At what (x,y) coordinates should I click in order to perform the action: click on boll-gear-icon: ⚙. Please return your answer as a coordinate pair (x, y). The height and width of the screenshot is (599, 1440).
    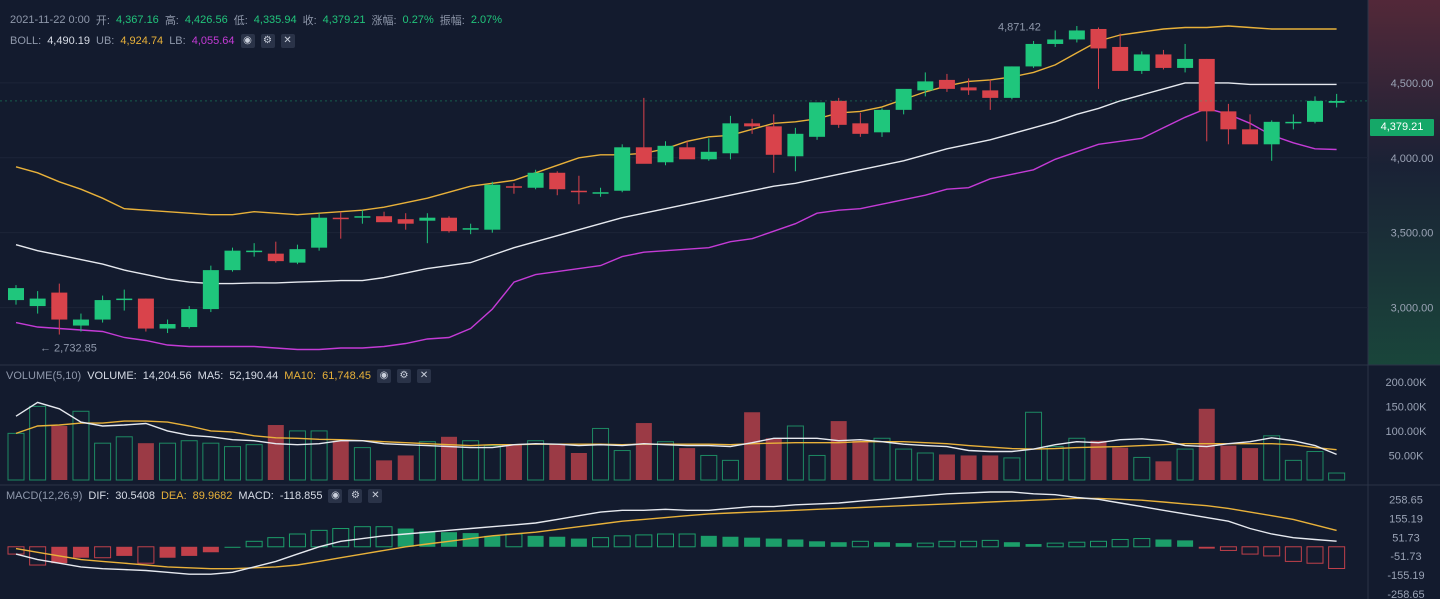
    Looking at the image, I should click on (267, 41).